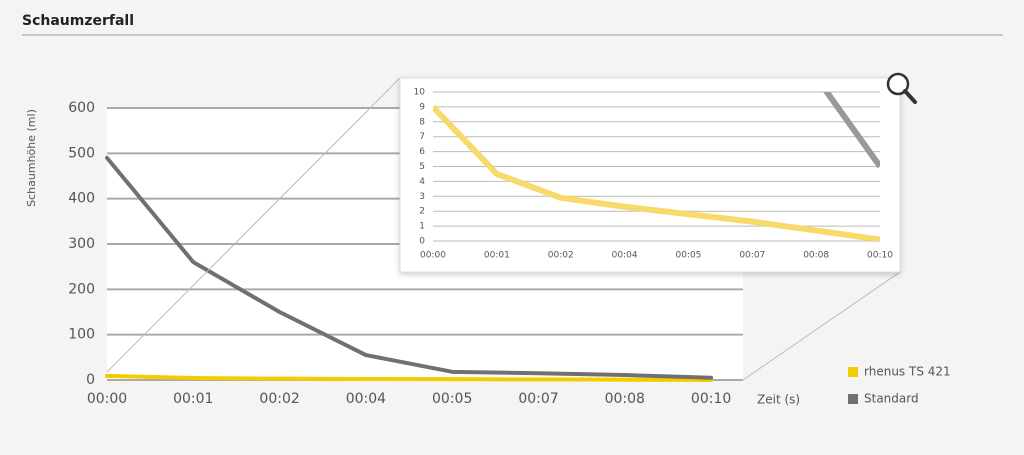  What do you see at coordinates (81, 289) in the screenshot?
I see `y-tick-label: 200` at bounding box center [81, 289].